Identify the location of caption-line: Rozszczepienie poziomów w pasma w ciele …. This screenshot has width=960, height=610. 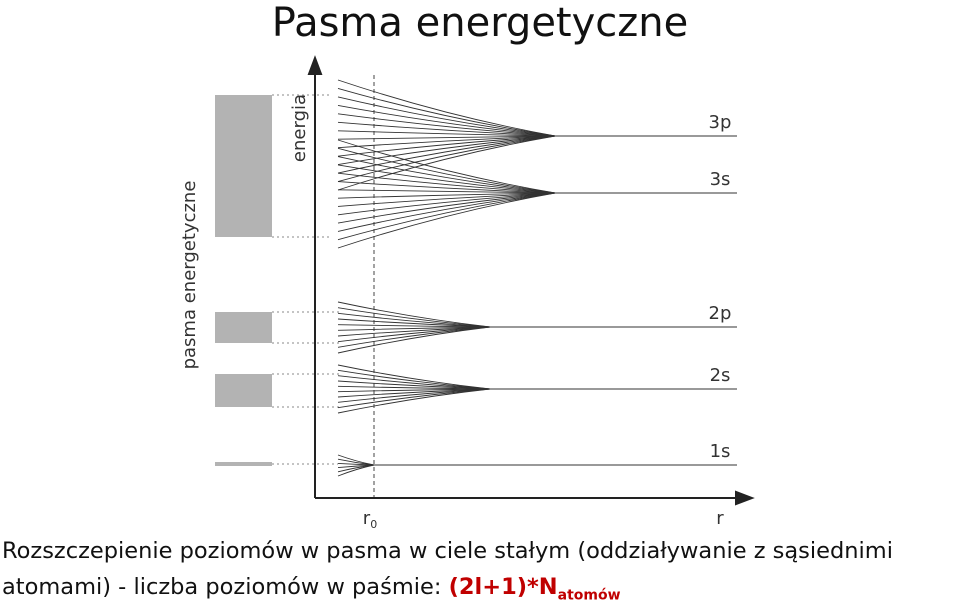
(447, 551).